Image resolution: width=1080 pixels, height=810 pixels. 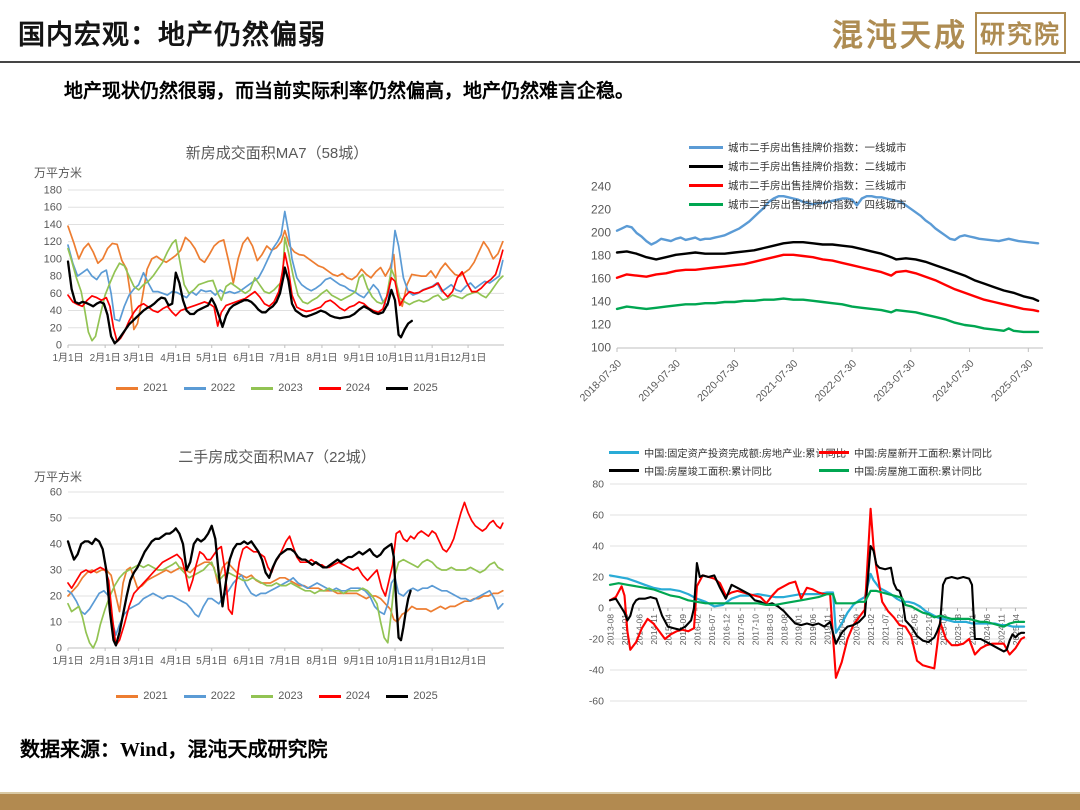 I want to click on y-tick-label: 0, so click(x=601, y=609).